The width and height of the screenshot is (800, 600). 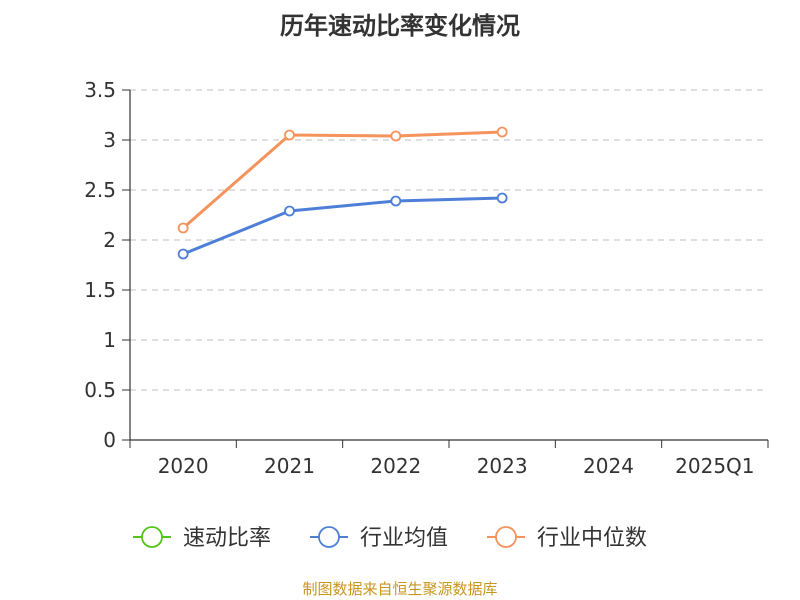 What do you see at coordinates (400, 589) in the screenshot?
I see `source-note: 制图数据来自恒生聚源数据库` at bounding box center [400, 589].